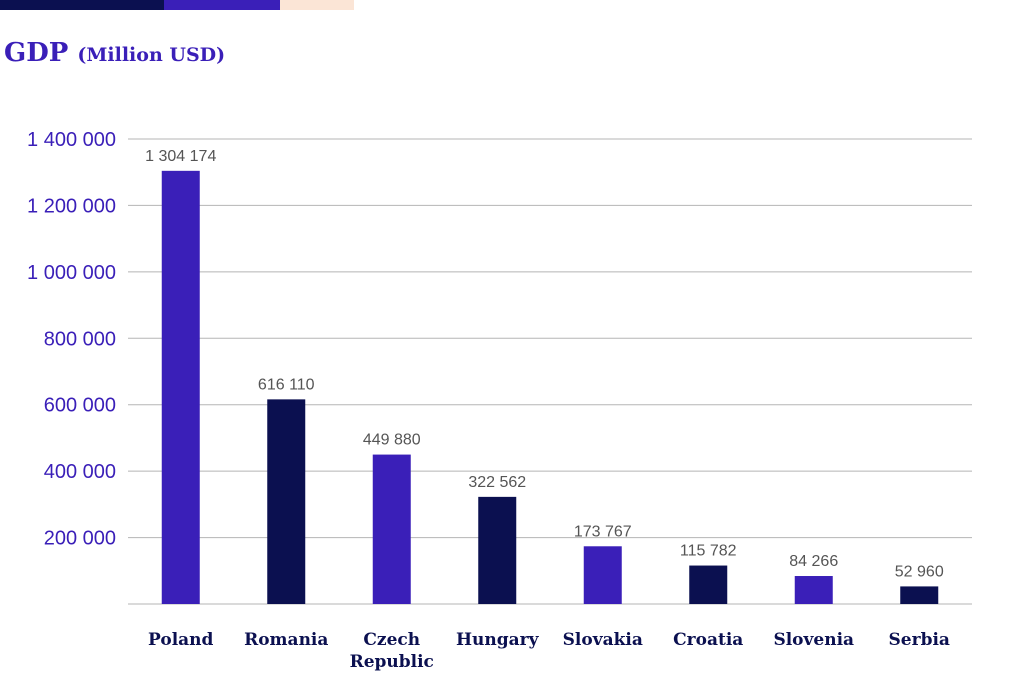 The width and height of the screenshot is (1024, 683). I want to click on top-accent-purple, so click(222, 5).